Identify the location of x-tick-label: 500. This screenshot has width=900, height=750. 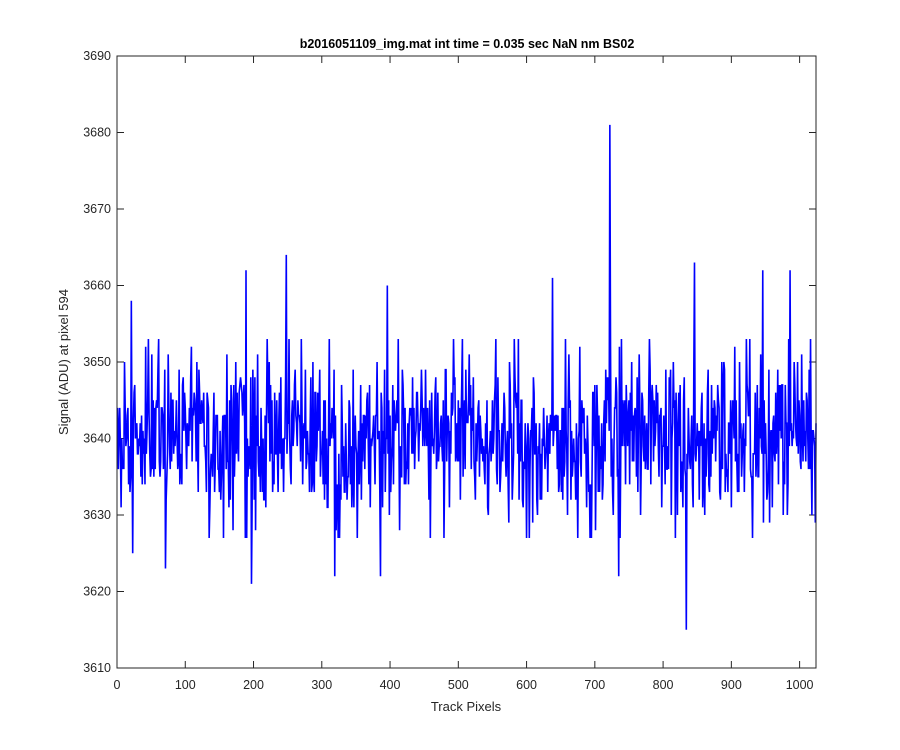
(458, 685).